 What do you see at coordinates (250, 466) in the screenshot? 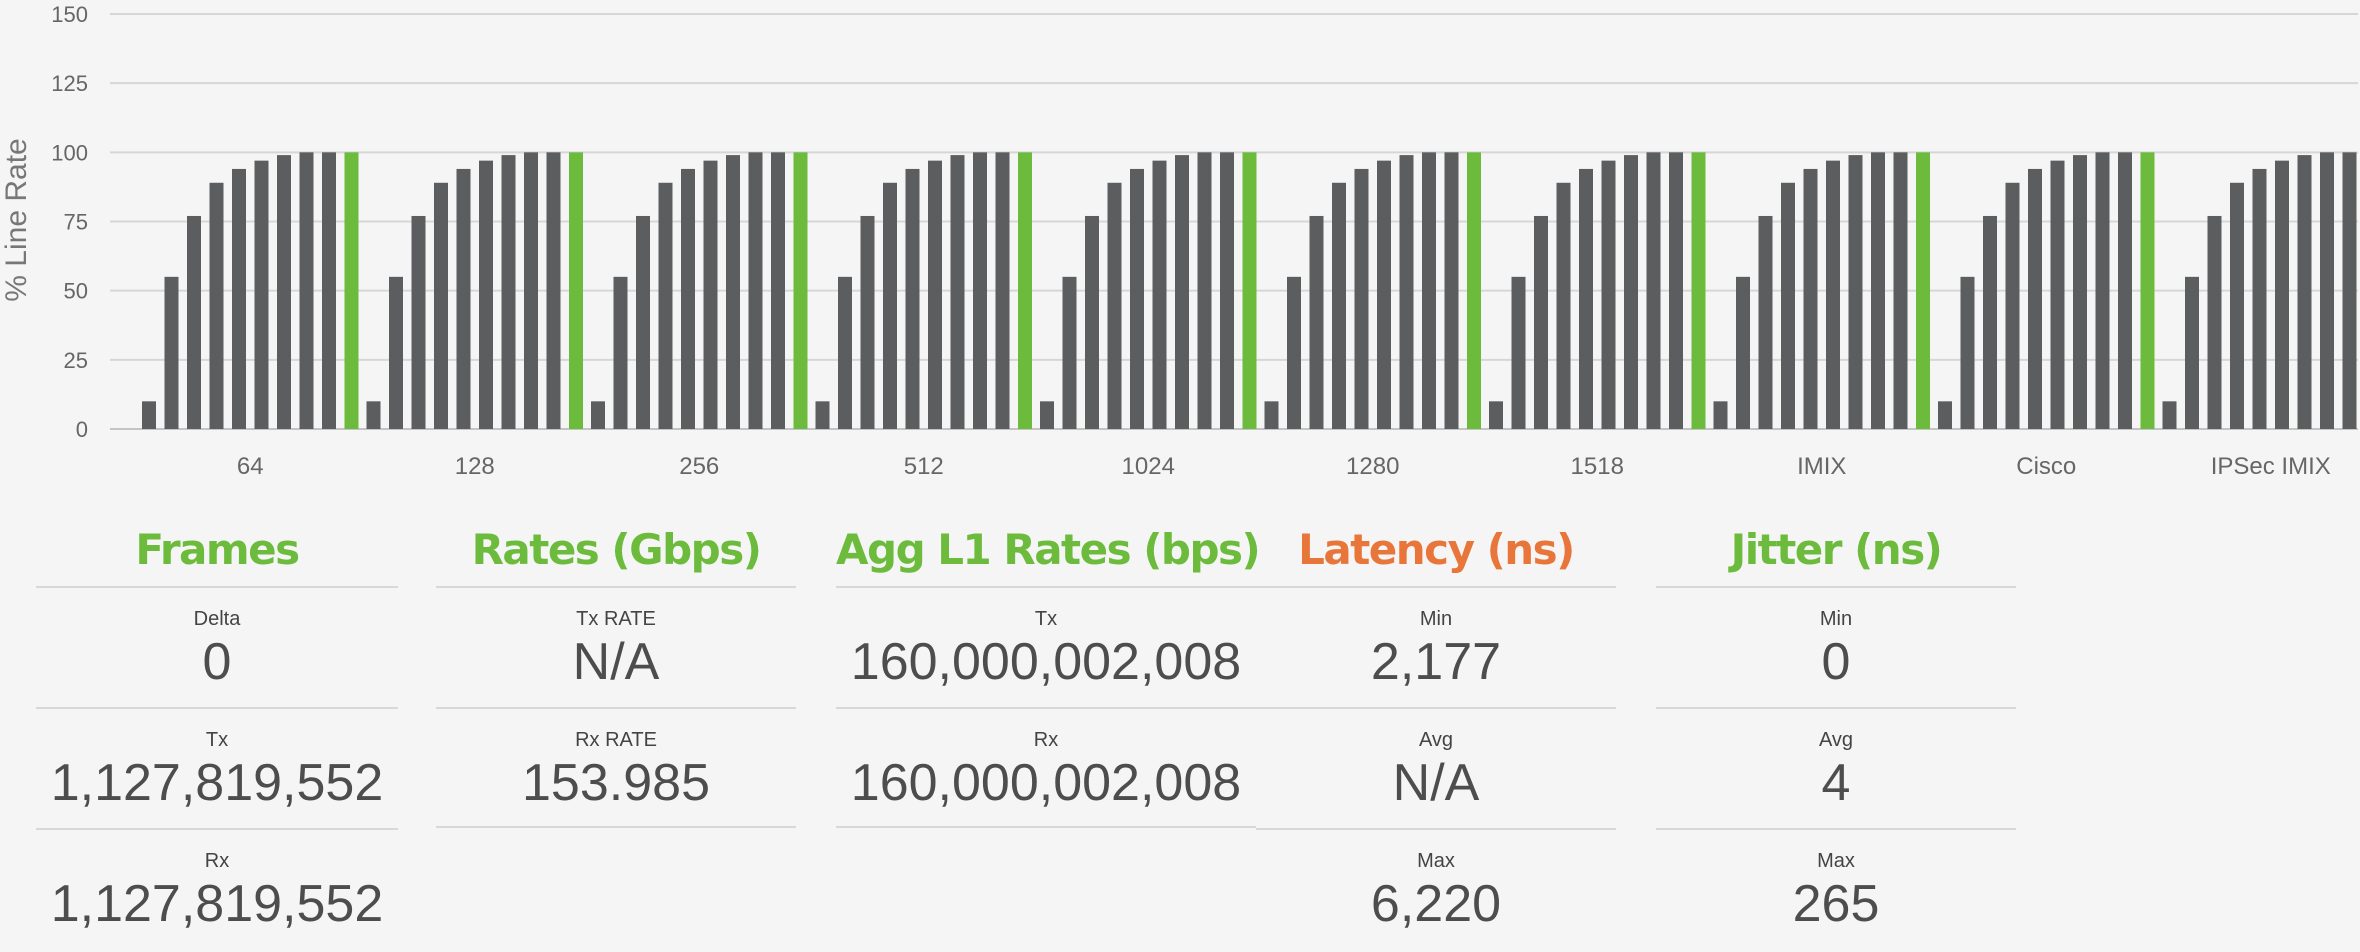
I see `x-tick-label-64: 64` at bounding box center [250, 466].